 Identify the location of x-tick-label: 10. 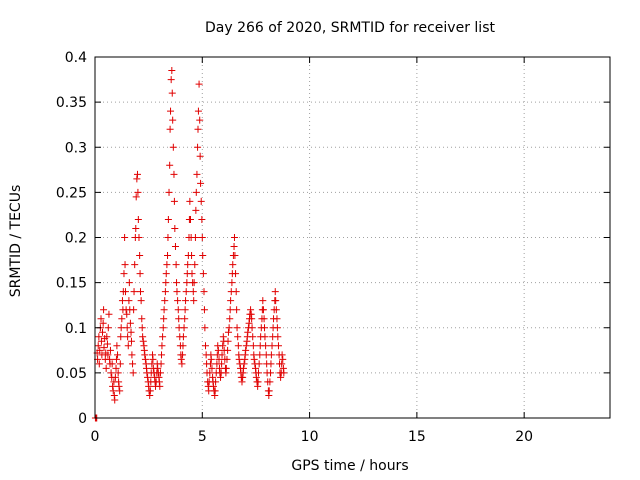
(310, 437).